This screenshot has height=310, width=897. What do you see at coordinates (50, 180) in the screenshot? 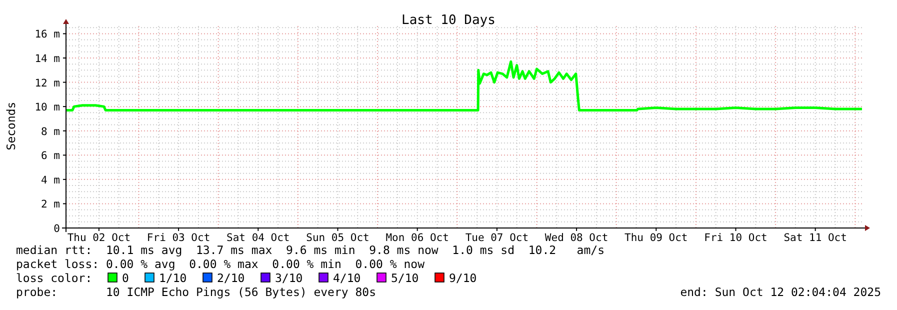
I see `y-tick-label: 4 m` at bounding box center [50, 180].